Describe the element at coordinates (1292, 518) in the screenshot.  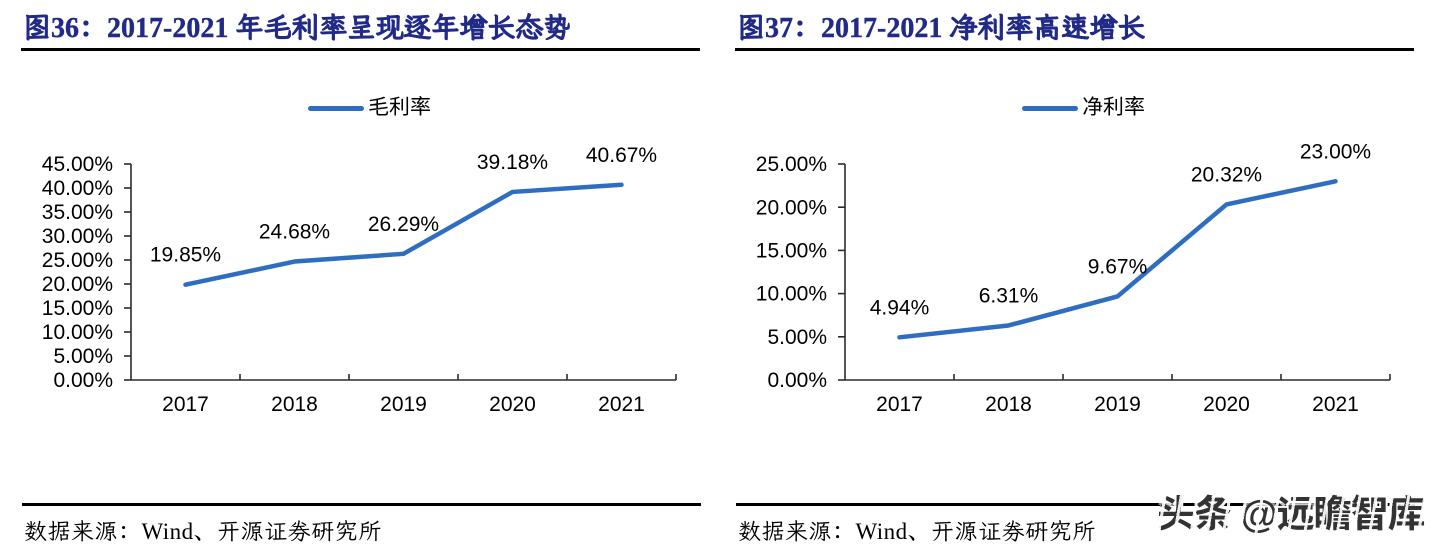
I see `watermark: 头条 @远瞻智库` at that location.